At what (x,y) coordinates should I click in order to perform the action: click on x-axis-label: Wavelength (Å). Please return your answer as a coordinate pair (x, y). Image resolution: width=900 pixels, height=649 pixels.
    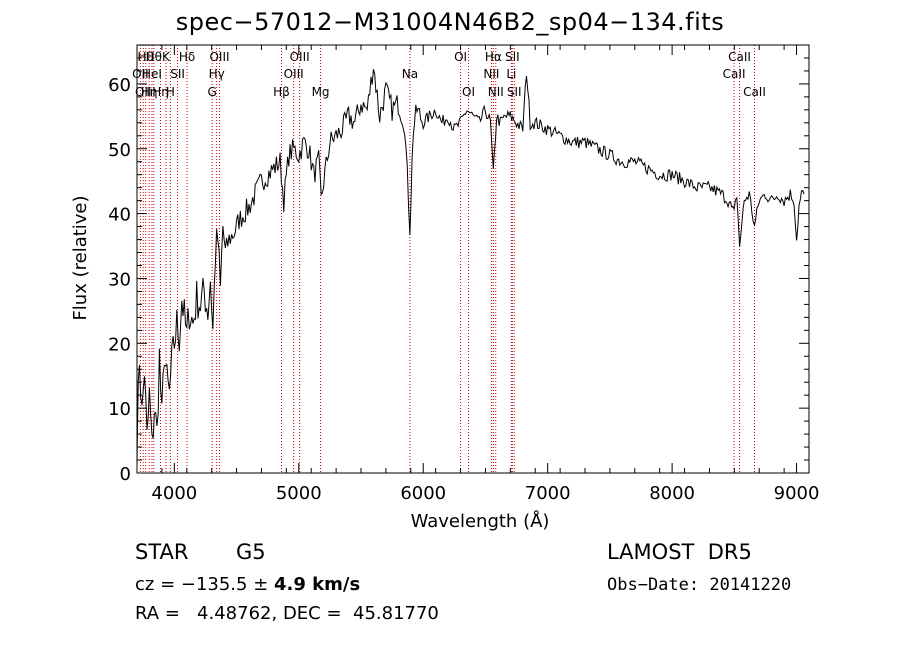
    Looking at the image, I should click on (480, 521).